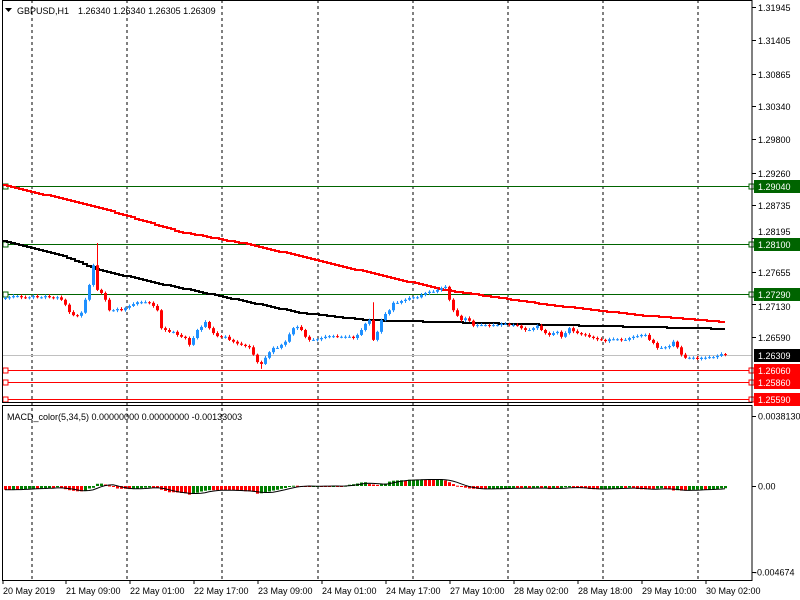 The width and height of the screenshot is (800, 600). Describe the element at coordinates (774, 107) in the screenshot. I see `price-tick-label: 1.30340` at that location.